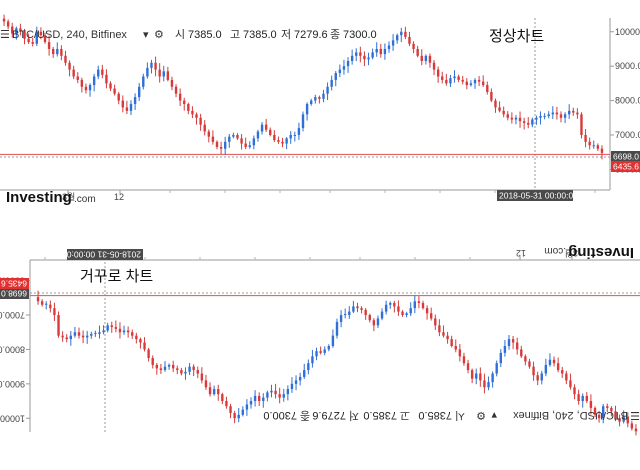 The width and height of the screenshot is (640, 470). What do you see at coordinates (601, 252) in the screenshot?
I see `svg-text: Investing` at bounding box center [601, 252].